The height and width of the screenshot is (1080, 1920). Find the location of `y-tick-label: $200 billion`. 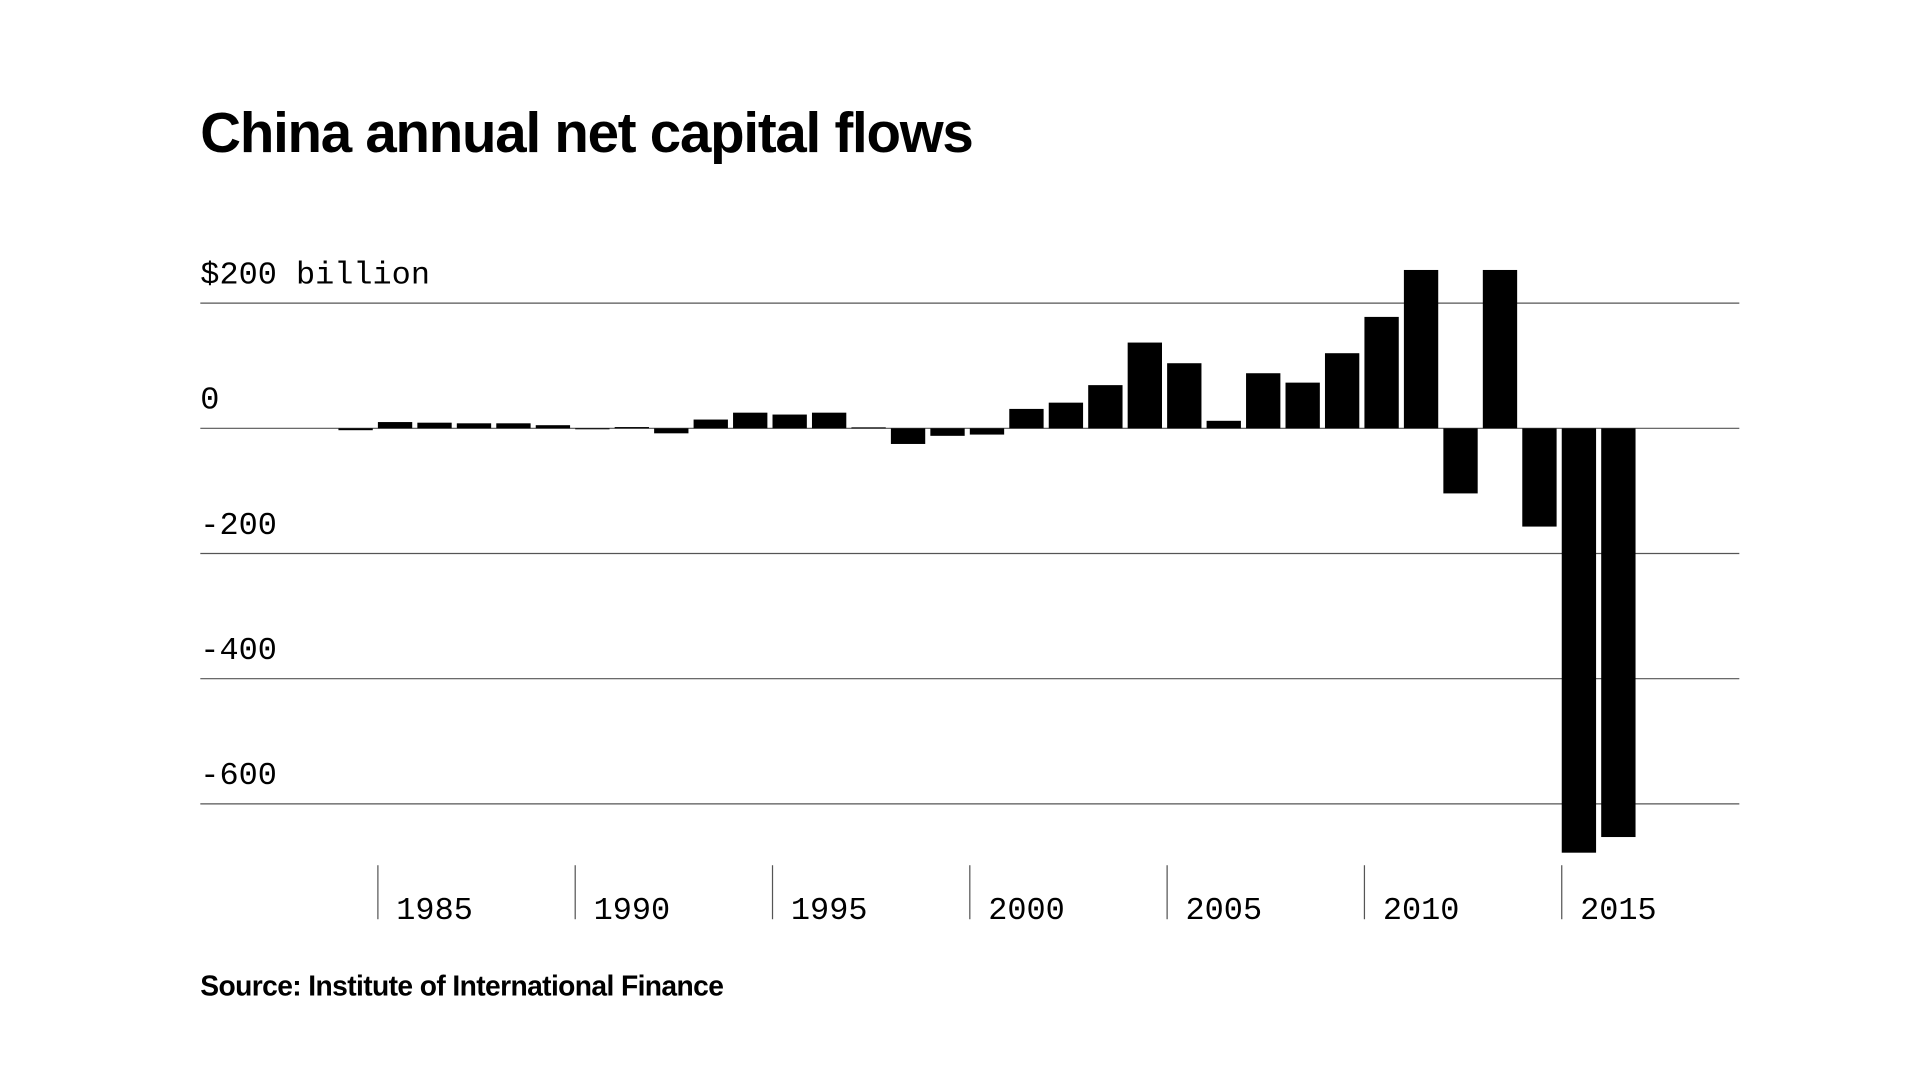

y-tick-label: $200 billion is located at coordinates (315, 275).